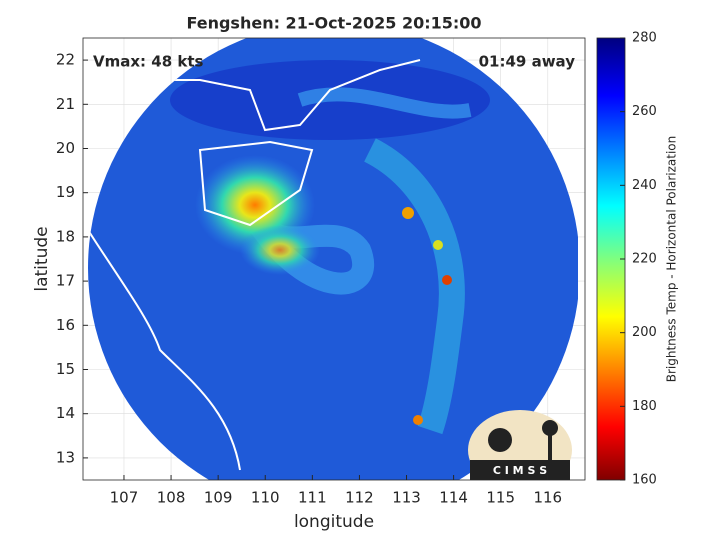 The image size is (720, 544). Describe the element at coordinates (65, 457) in the screenshot. I see `y-tick-label: 13` at that location.